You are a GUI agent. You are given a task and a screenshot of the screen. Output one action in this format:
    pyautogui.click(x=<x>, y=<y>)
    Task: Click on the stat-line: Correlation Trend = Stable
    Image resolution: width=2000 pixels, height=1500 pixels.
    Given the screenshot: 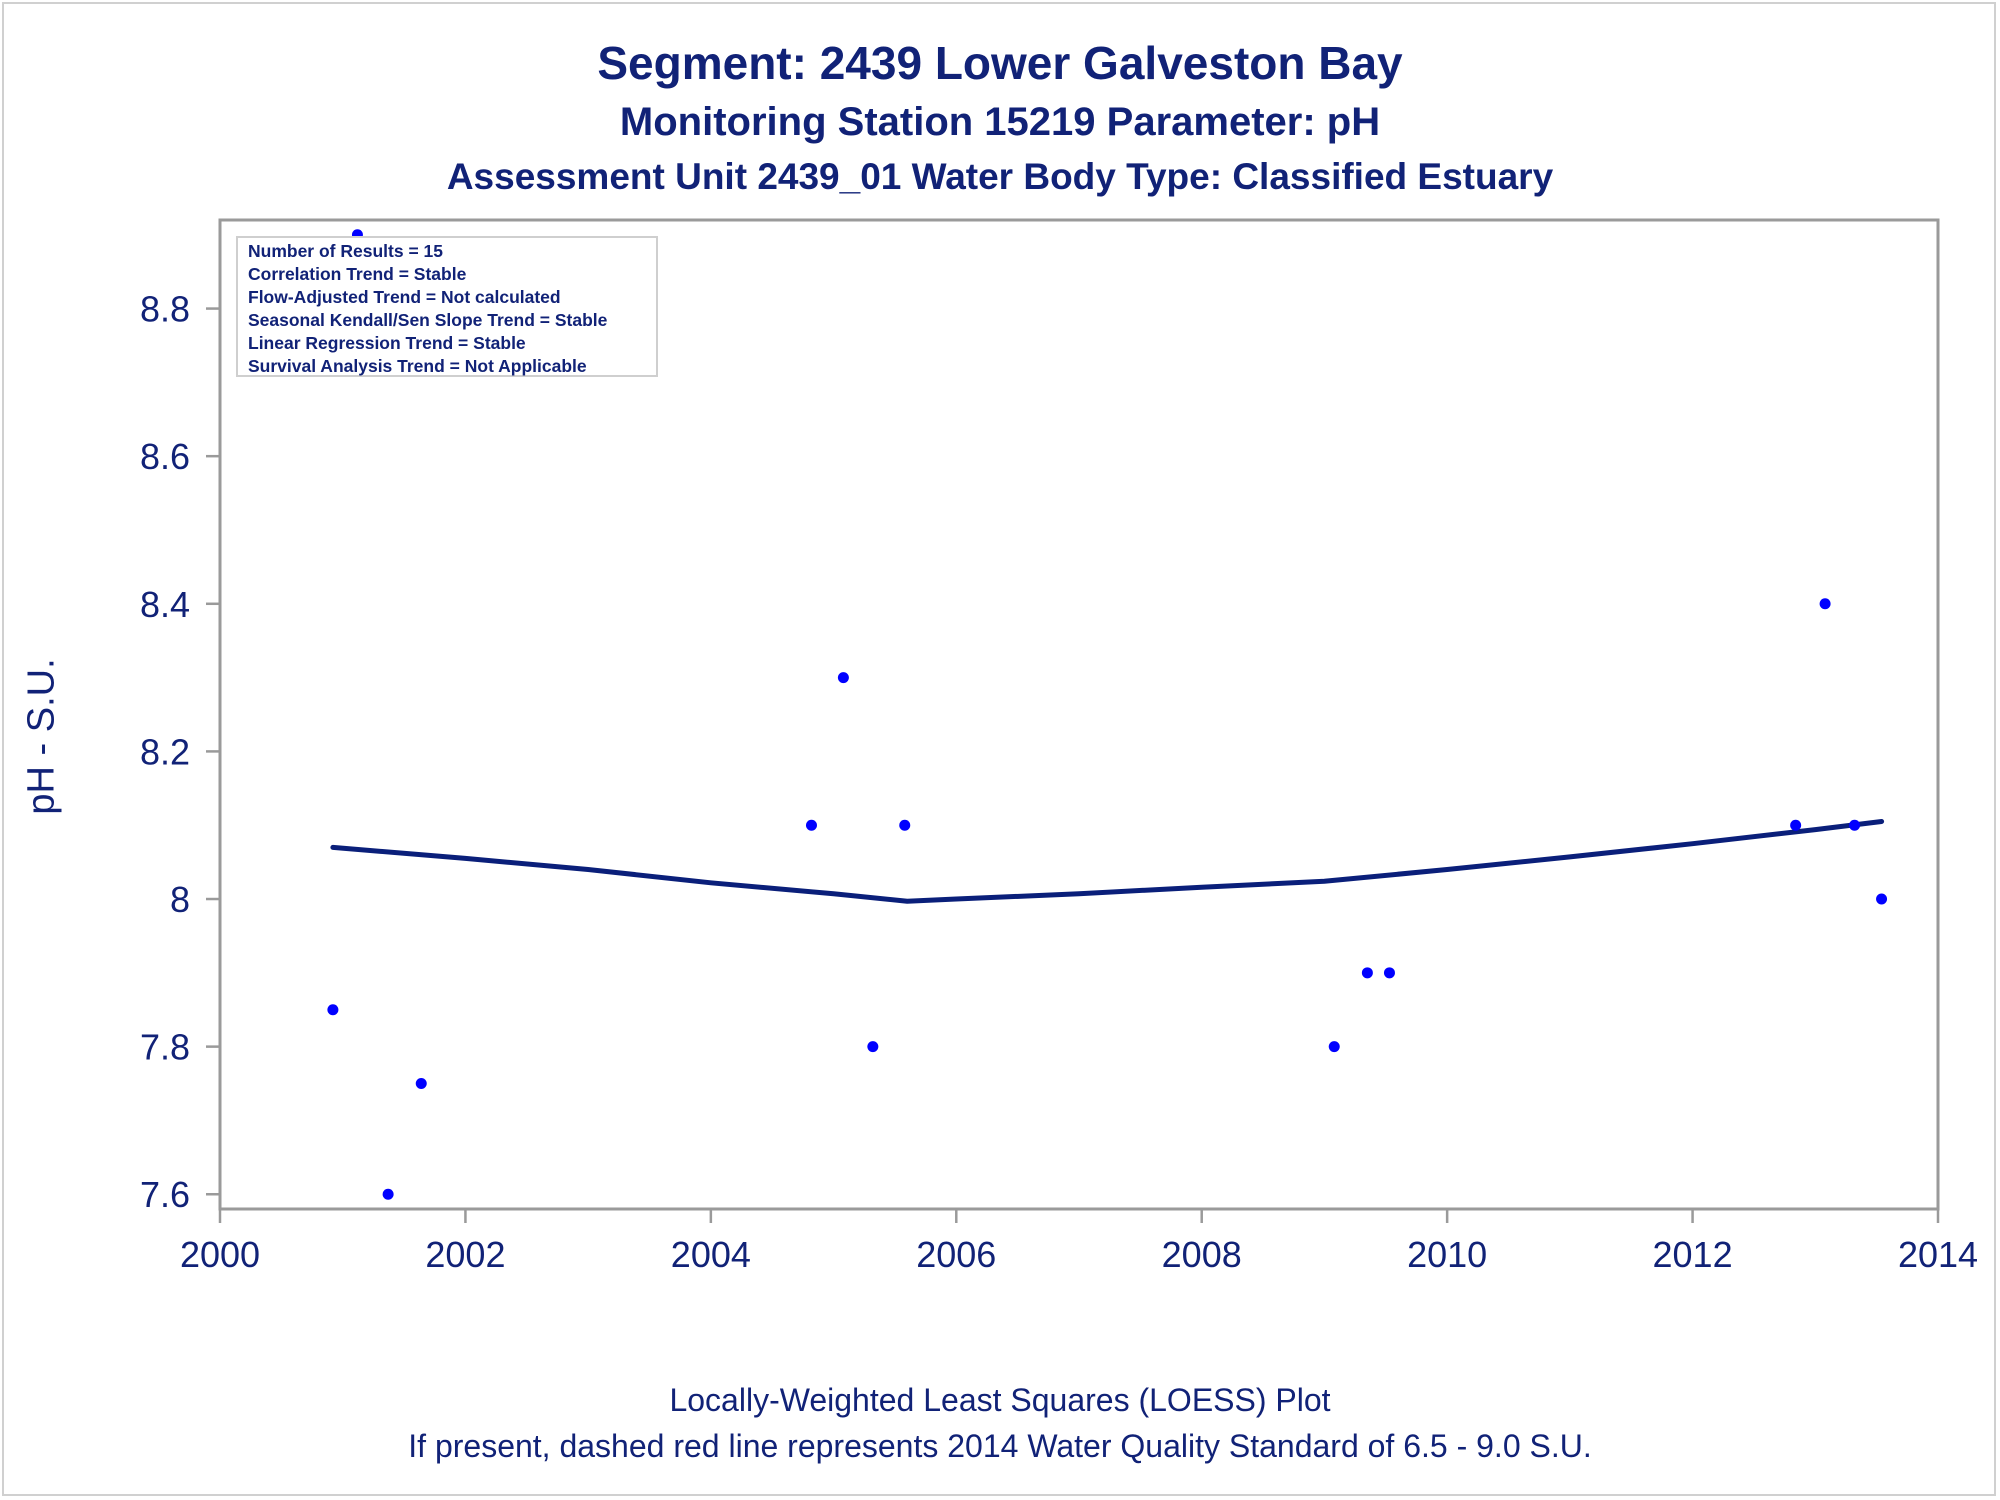 What is the action you would take?
    pyautogui.click(x=357, y=274)
    